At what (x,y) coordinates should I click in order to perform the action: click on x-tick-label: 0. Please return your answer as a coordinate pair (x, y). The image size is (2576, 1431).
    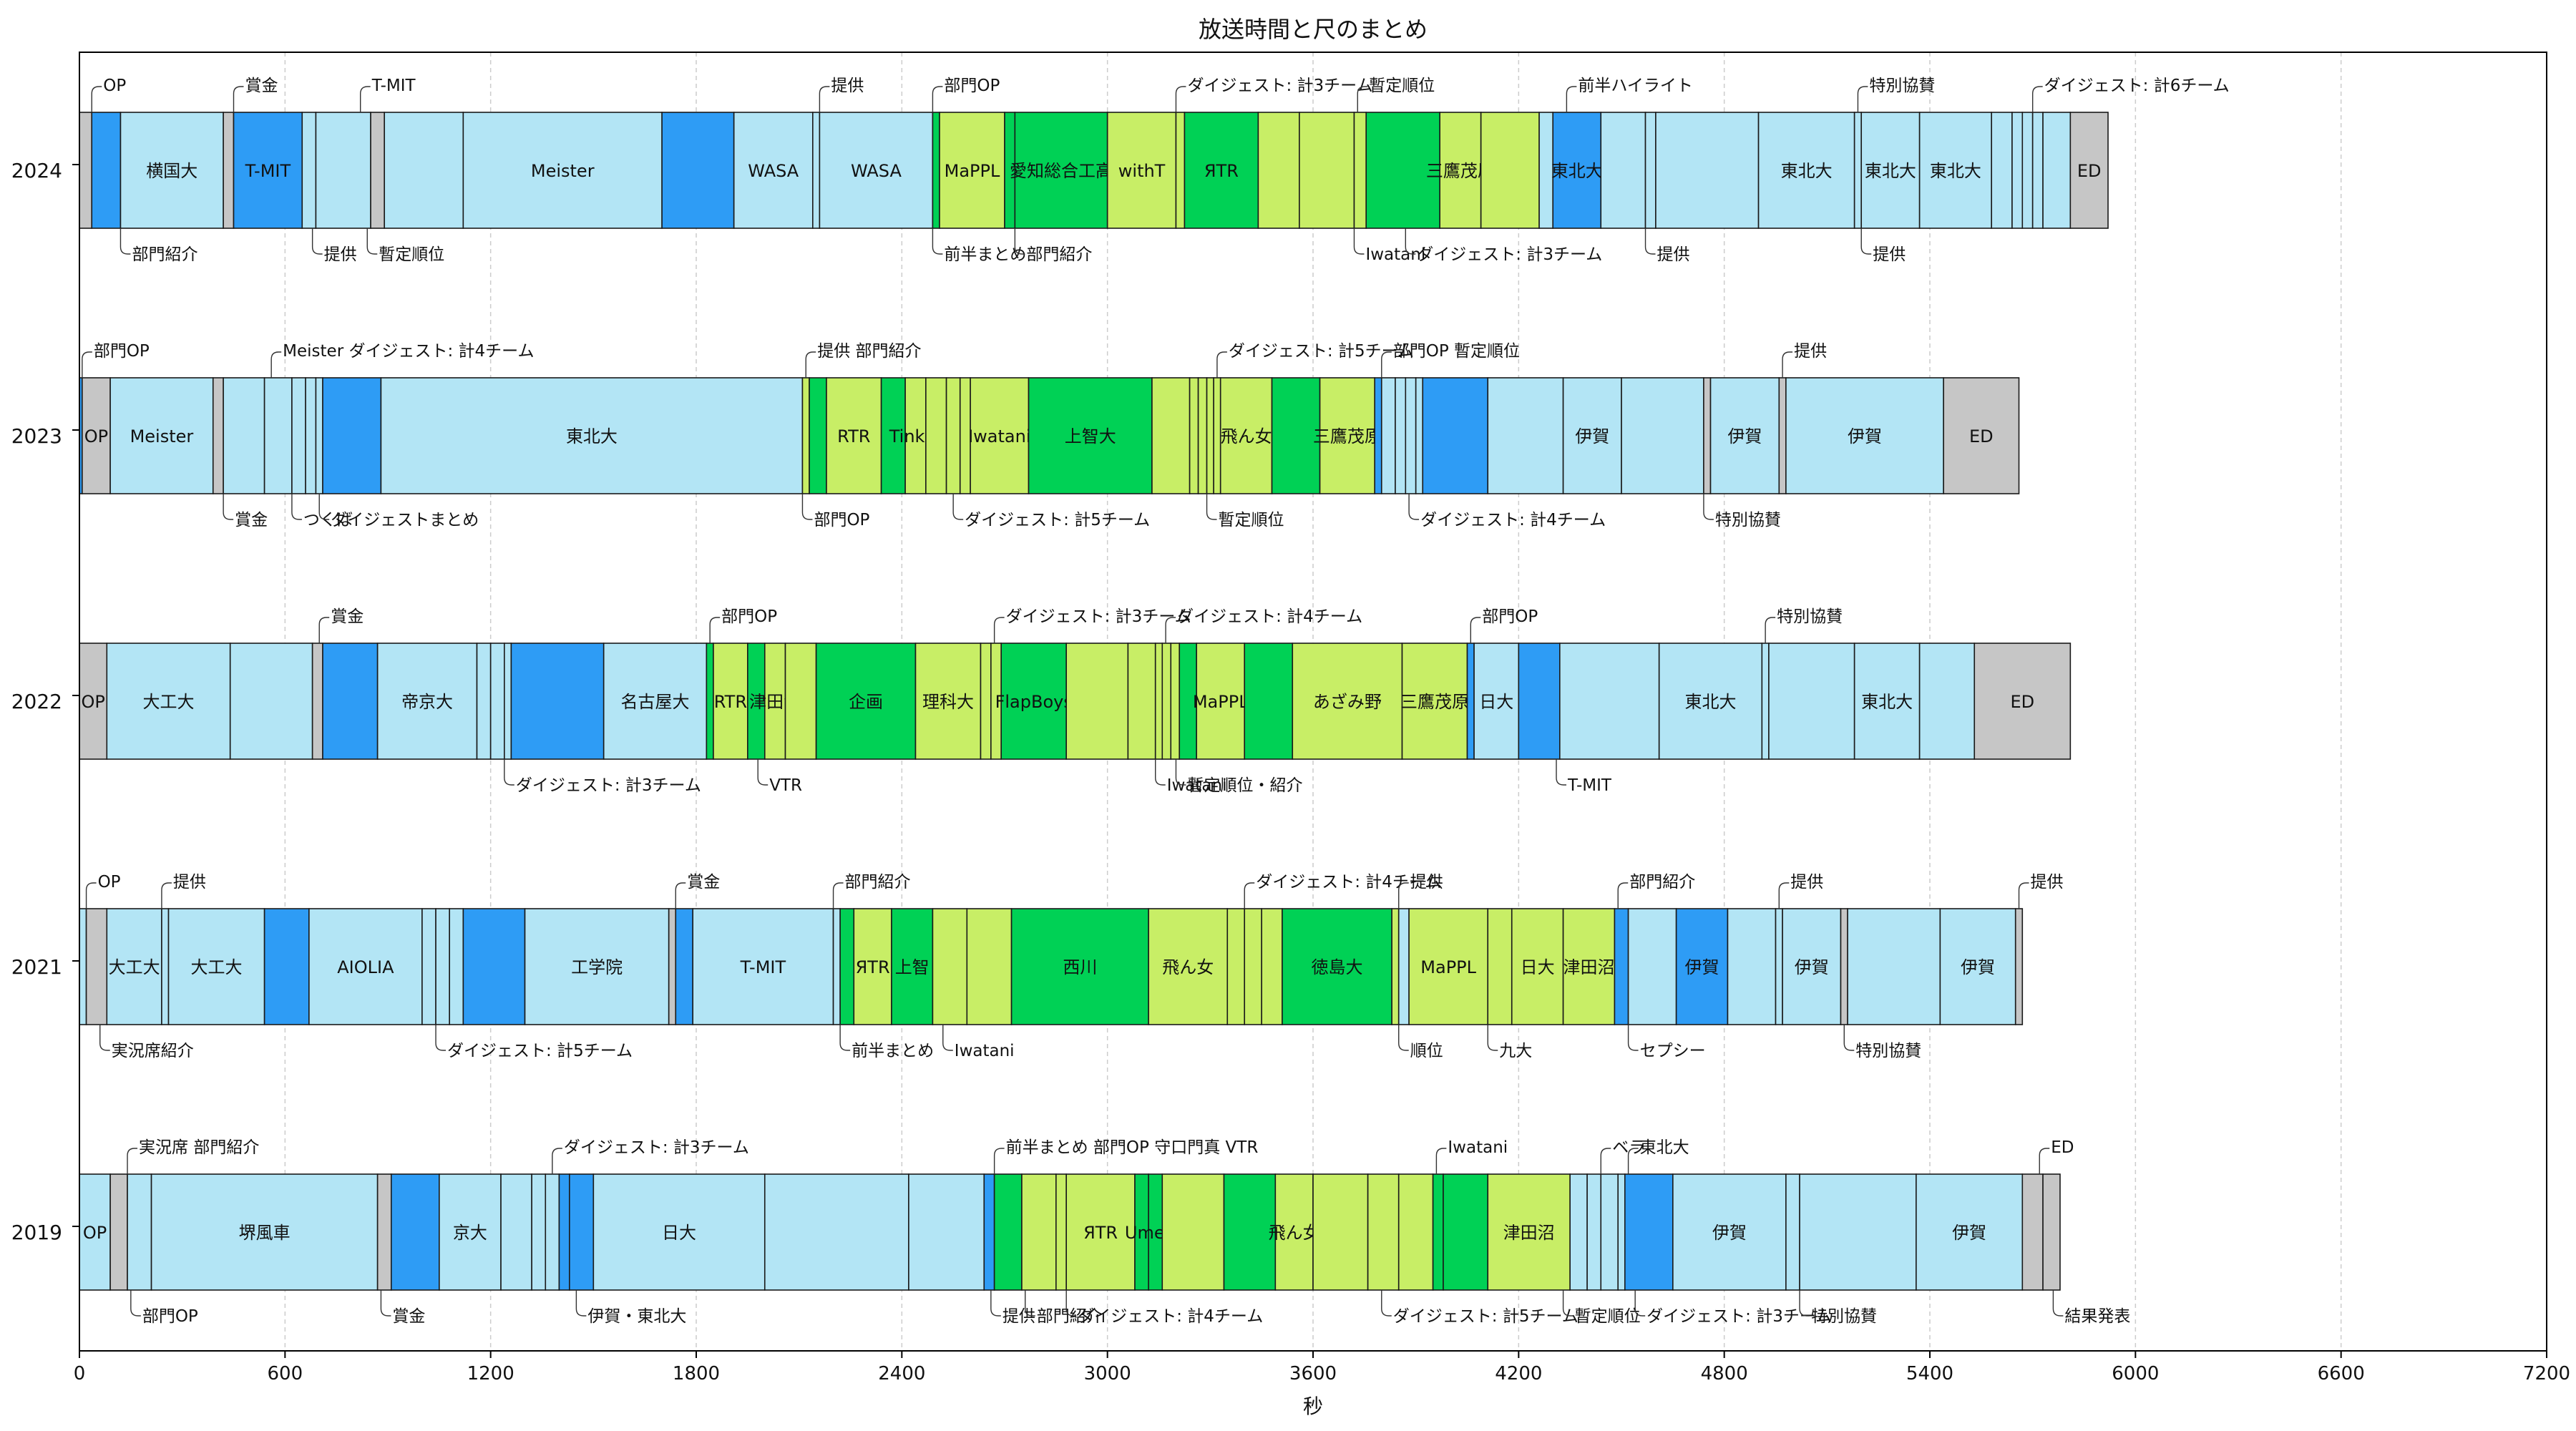
    Looking at the image, I should click on (80, 1373).